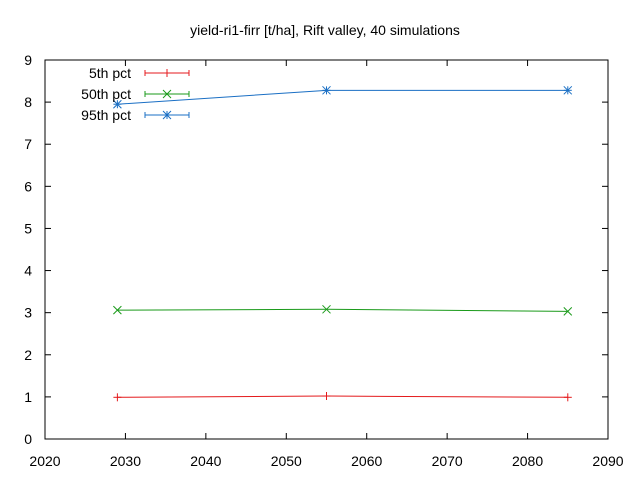 The image size is (640, 480). I want to click on y-tick-label: 8, so click(28, 102).